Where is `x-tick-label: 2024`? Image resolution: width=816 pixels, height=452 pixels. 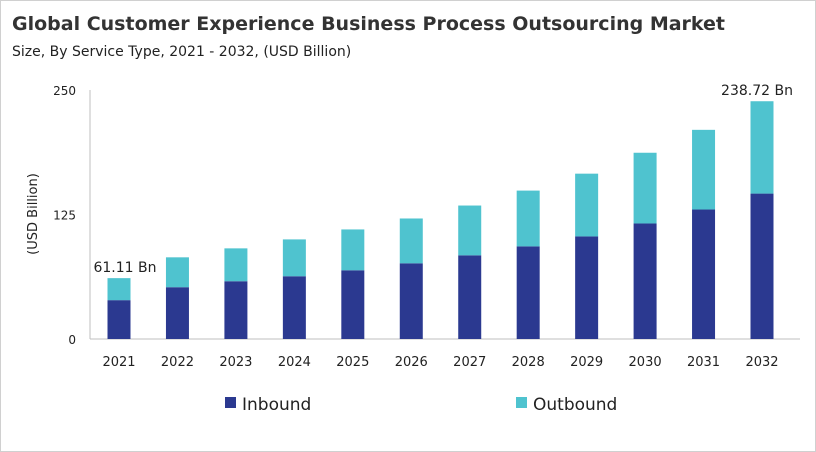 x-tick-label: 2024 is located at coordinates (294, 362).